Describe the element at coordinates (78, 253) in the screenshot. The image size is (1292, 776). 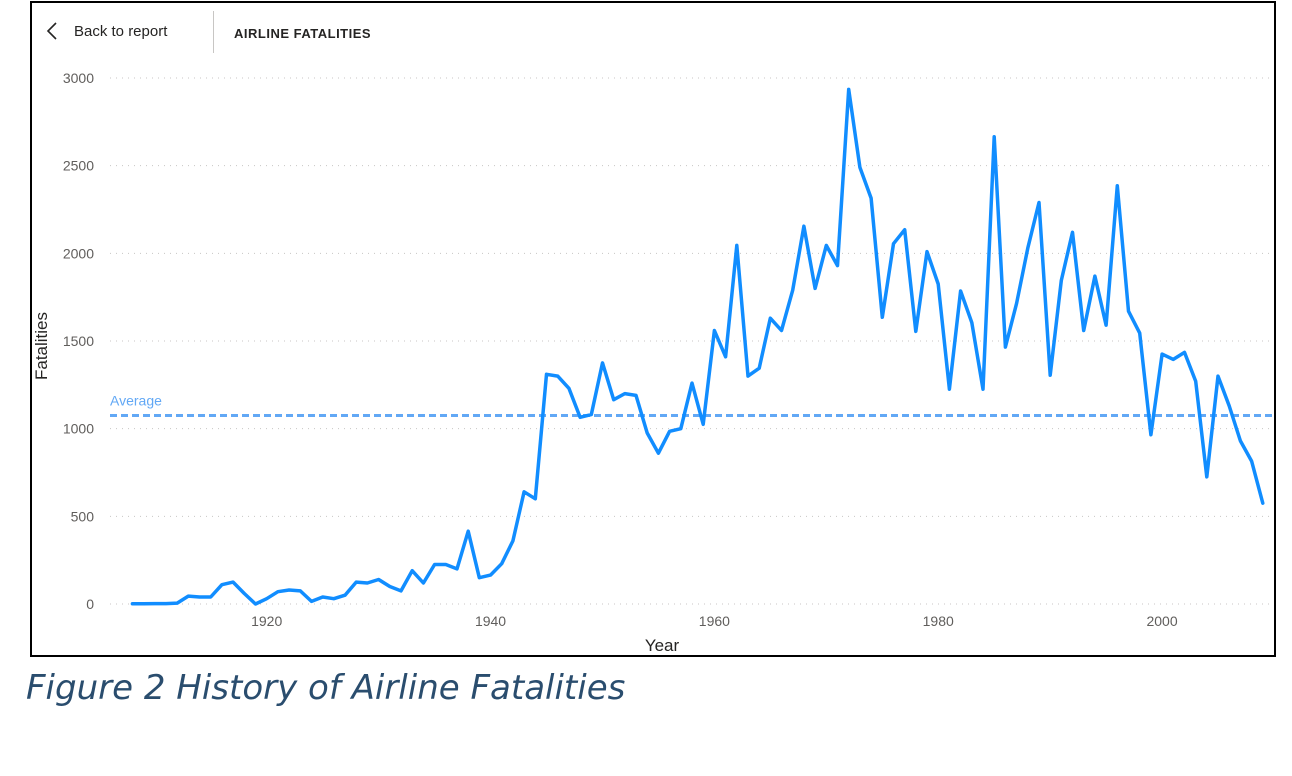
I see `y-tick-label: 2000` at that location.